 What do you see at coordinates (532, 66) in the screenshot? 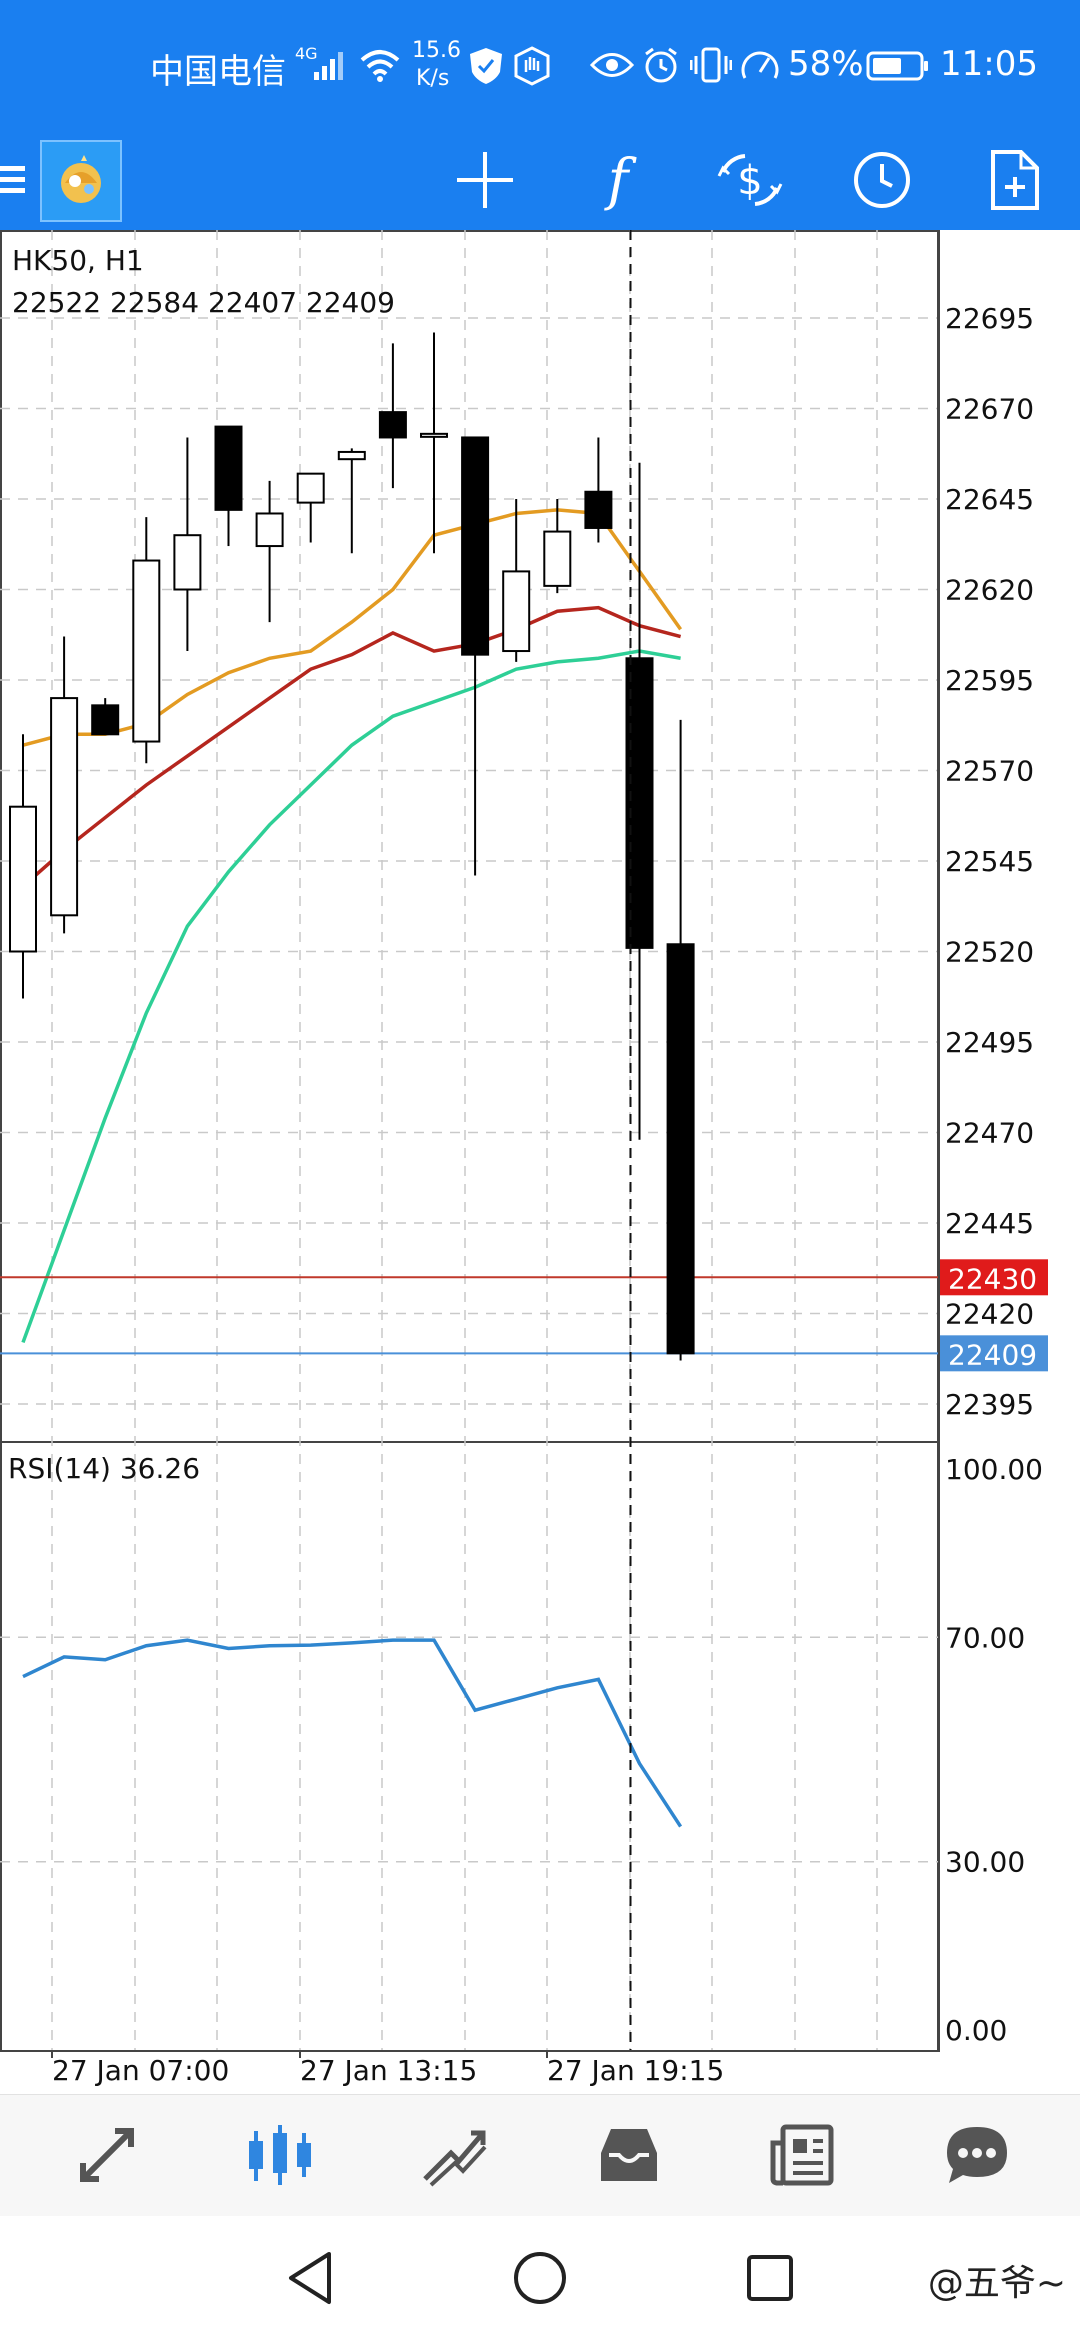
I see `hand-icon` at bounding box center [532, 66].